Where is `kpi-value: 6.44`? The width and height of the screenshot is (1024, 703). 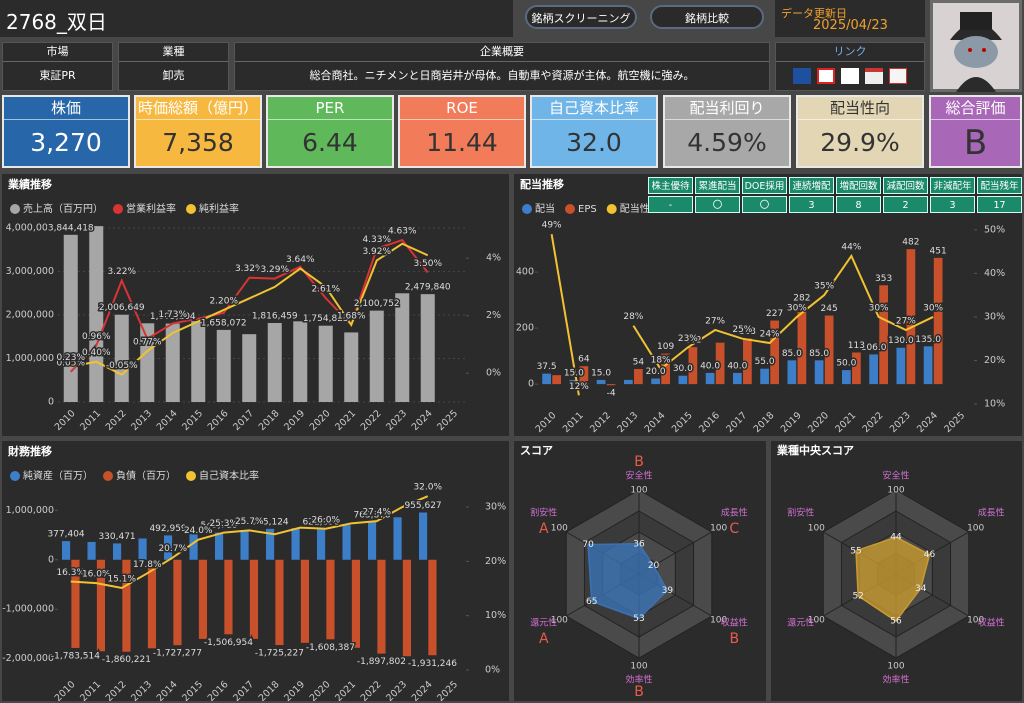
kpi-value: 6.44 is located at coordinates (330, 142).